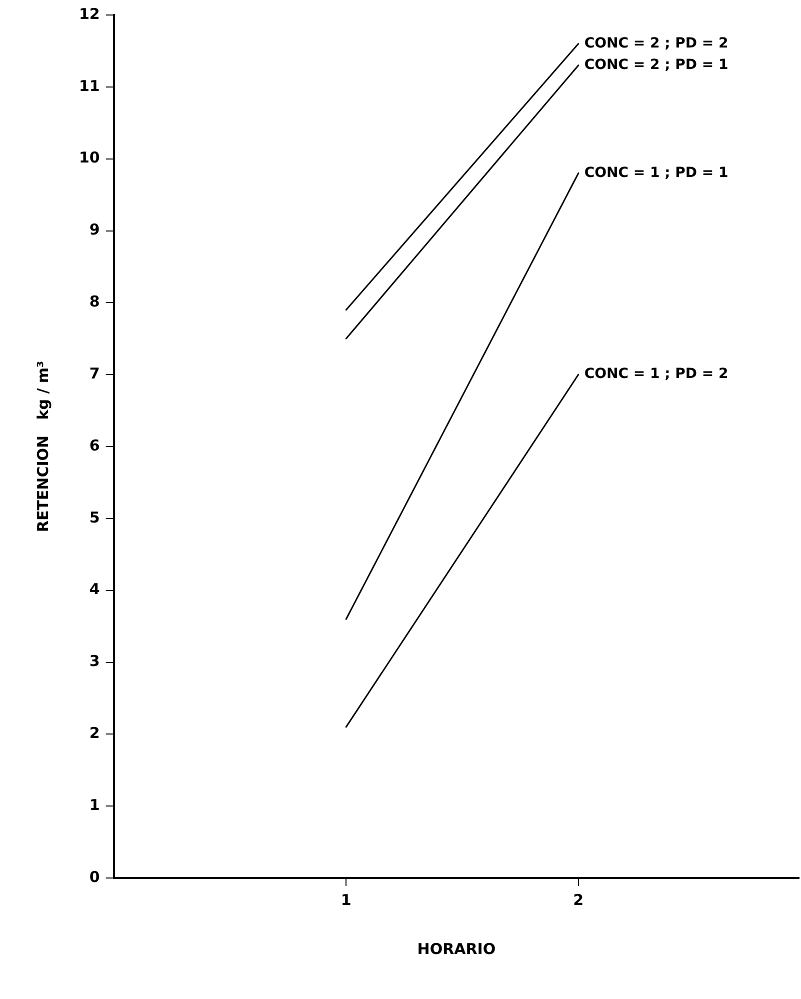 This screenshot has width=801, height=999. Describe the element at coordinates (94, 301) in the screenshot. I see `y-tick-label: 8` at that location.